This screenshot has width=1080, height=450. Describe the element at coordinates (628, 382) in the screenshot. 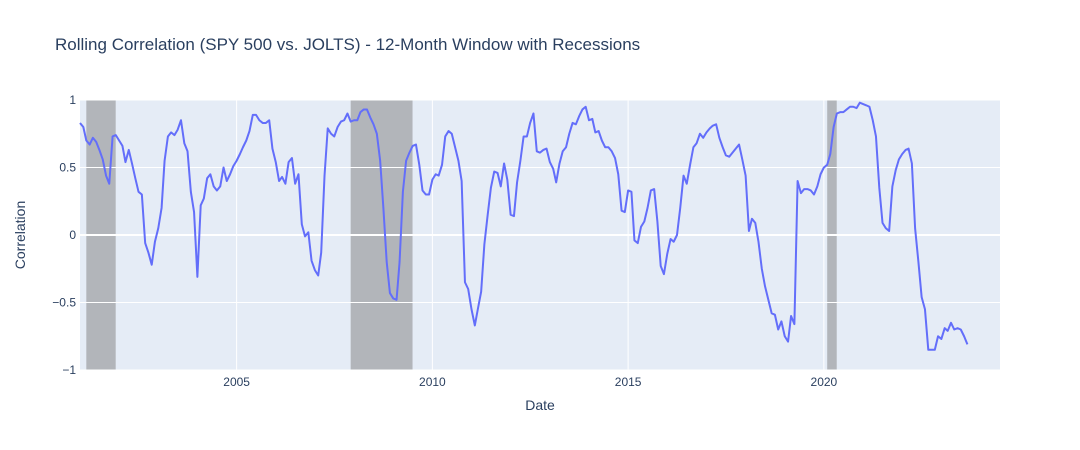

I see `x-tick-label: 2015` at that location.